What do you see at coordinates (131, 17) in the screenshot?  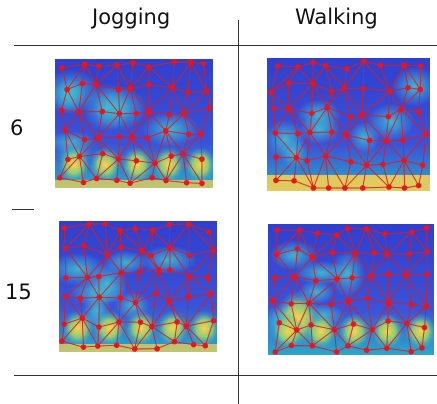 I see `col-header-jogging: Jogging` at bounding box center [131, 17].